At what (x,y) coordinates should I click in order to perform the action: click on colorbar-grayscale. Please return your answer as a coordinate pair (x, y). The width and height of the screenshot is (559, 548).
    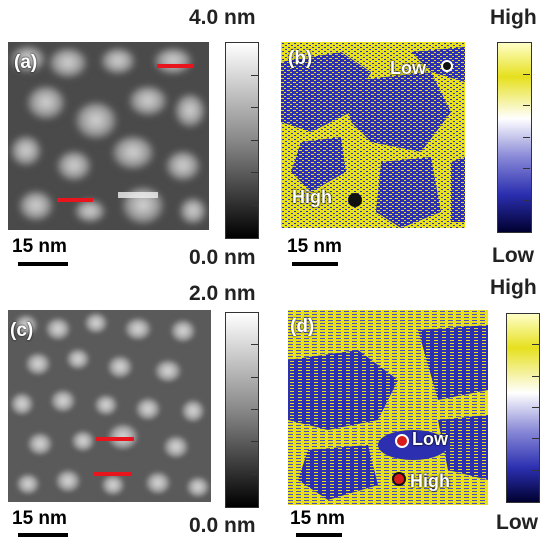
    Looking at the image, I should click on (242, 410).